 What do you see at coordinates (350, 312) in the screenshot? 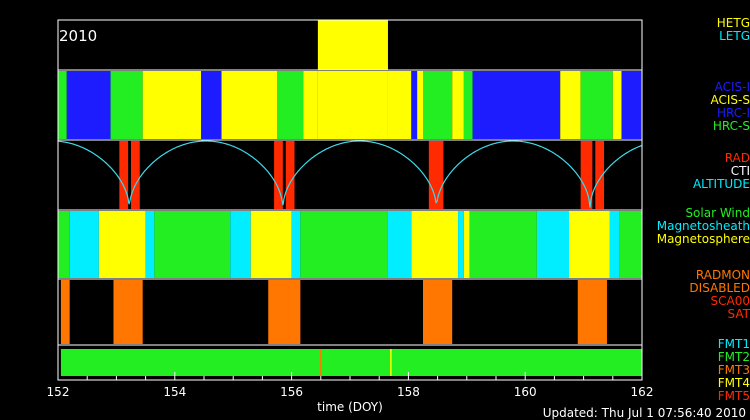
I see `panel-frame-radmon` at bounding box center [350, 312].